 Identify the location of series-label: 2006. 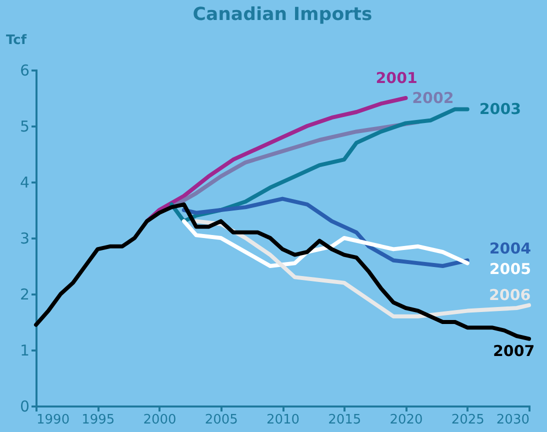
(510, 295).